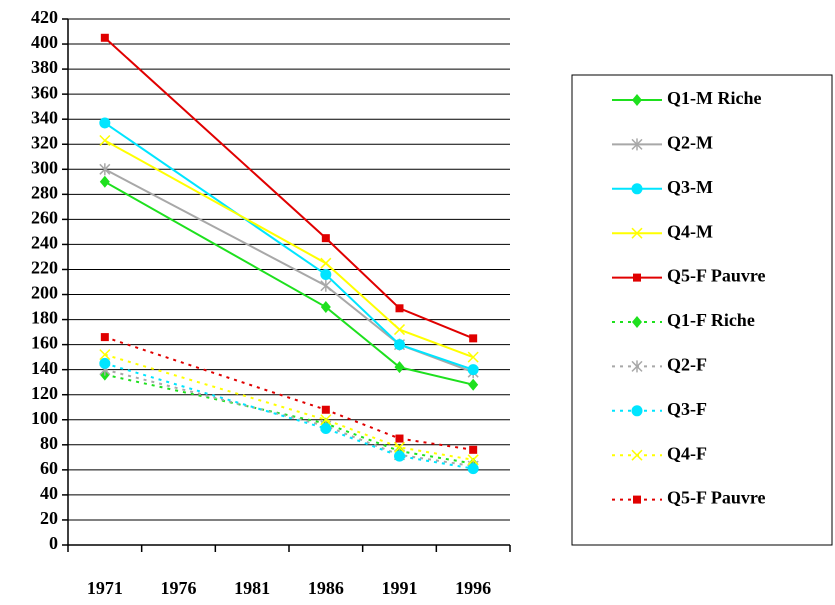 The image size is (835, 605). What do you see at coordinates (690, 231) in the screenshot?
I see `legend-label: Q4-M` at bounding box center [690, 231].